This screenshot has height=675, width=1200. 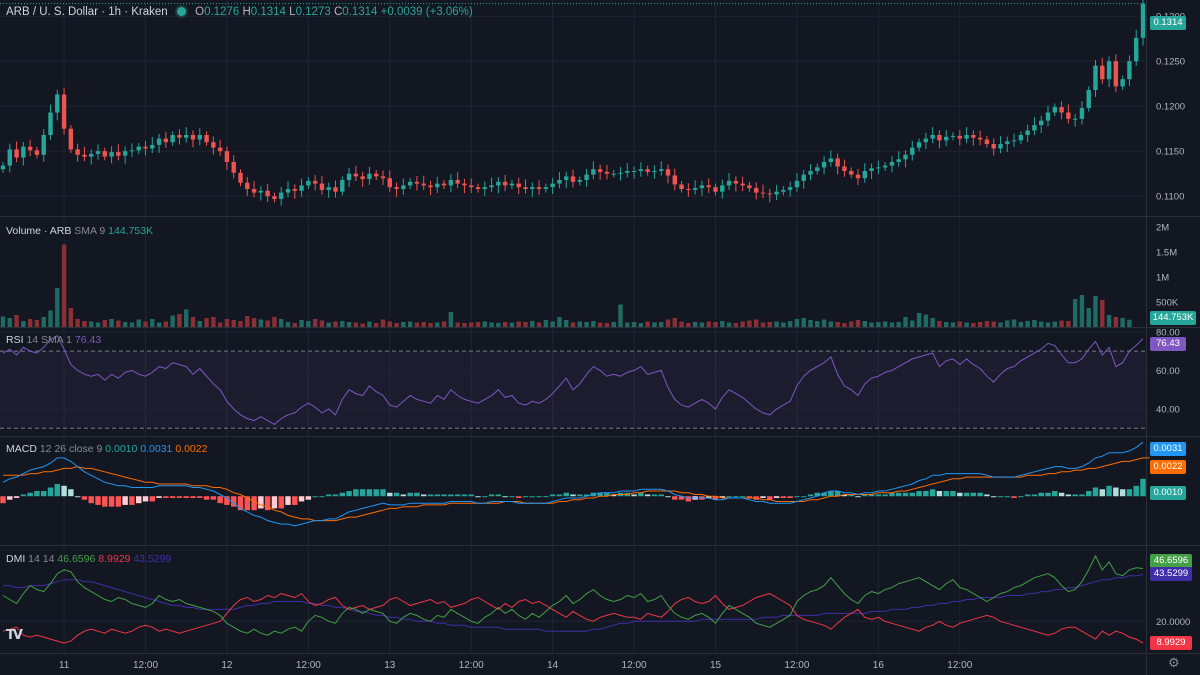 What do you see at coordinates (53, 340) in the screenshot?
I see `rsi-legend: RSI 14 SMA 1 76.43` at bounding box center [53, 340].